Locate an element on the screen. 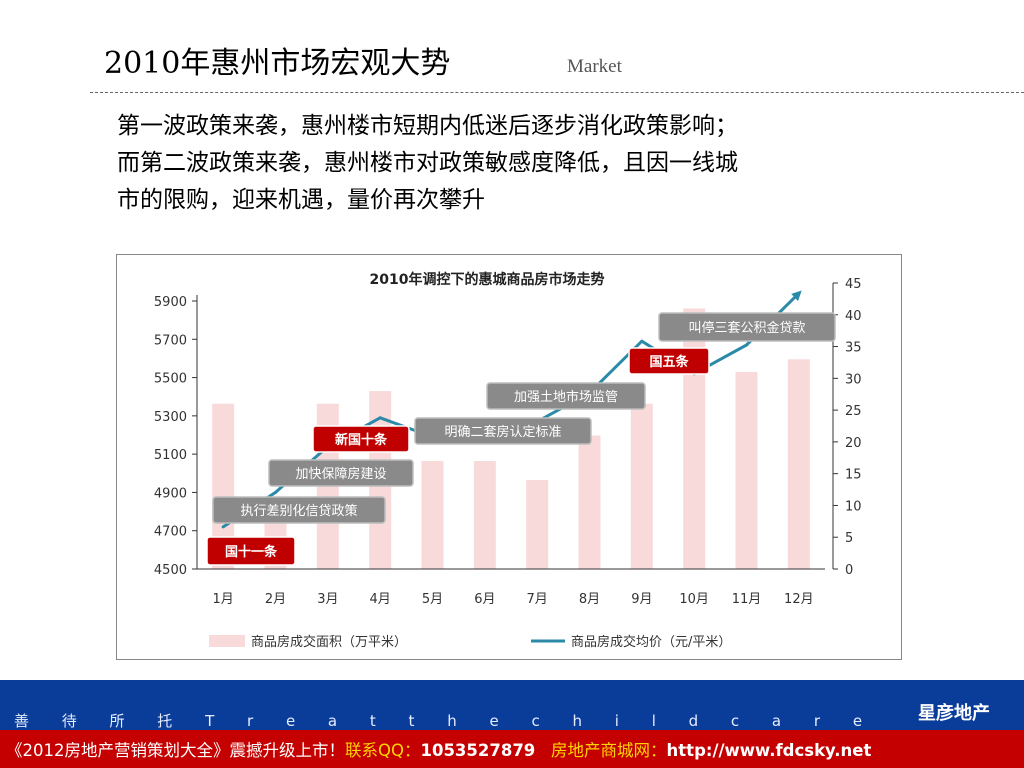 This screenshot has width=1024, height=768. x-tick-label: 6月 is located at coordinates (484, 599).